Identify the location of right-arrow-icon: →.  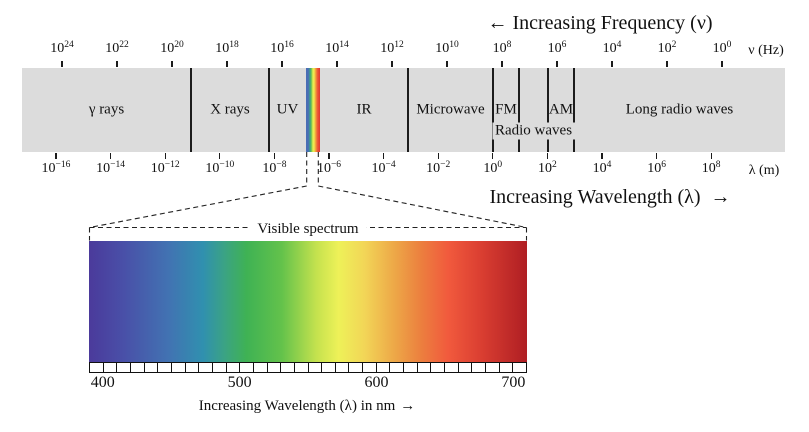
(408, 406).